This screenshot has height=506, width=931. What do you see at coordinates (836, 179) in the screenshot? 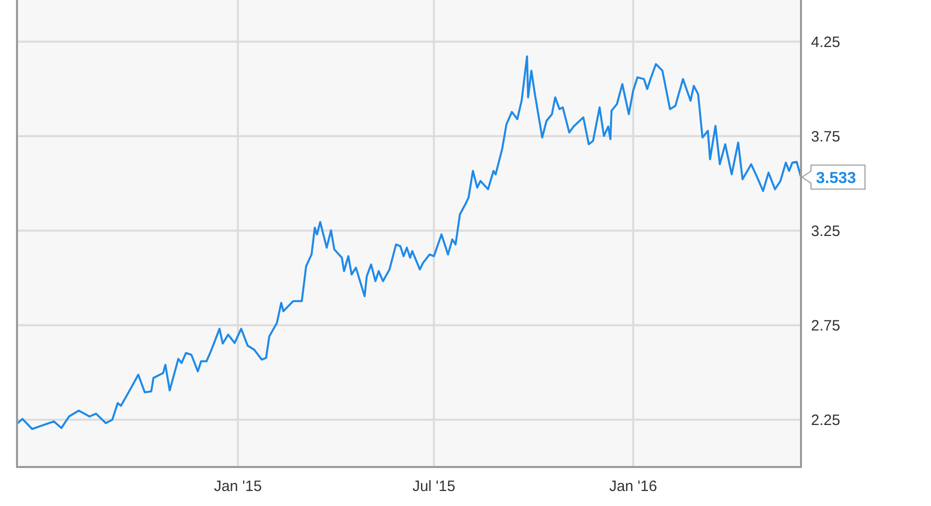
I see `annotation: 3.533` at bounding box center [836, 179].